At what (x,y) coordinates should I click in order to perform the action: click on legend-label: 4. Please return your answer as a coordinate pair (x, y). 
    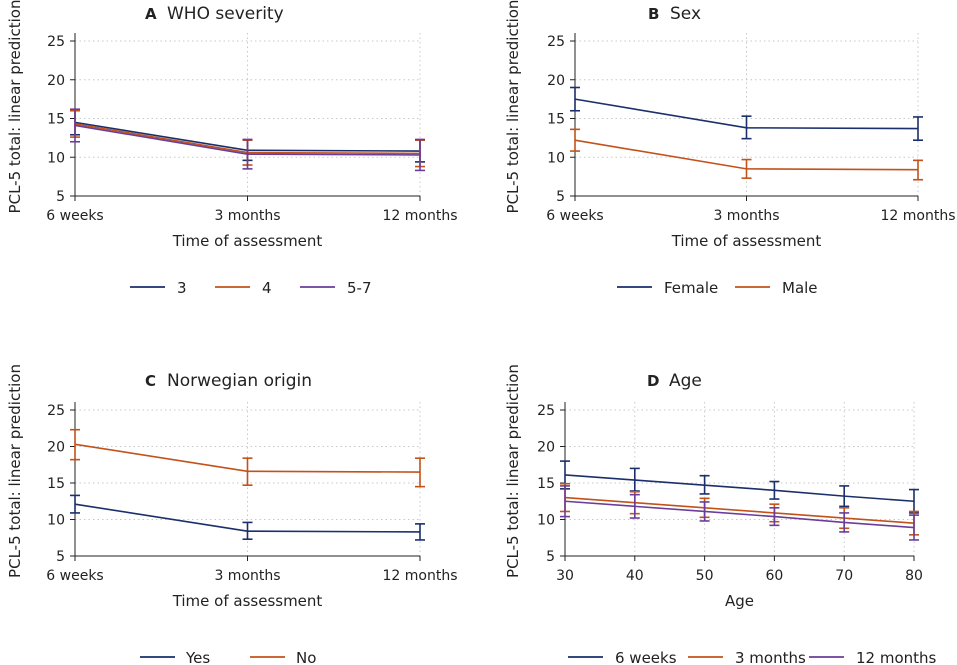
    Looking at the image, I should click on (267, 288).